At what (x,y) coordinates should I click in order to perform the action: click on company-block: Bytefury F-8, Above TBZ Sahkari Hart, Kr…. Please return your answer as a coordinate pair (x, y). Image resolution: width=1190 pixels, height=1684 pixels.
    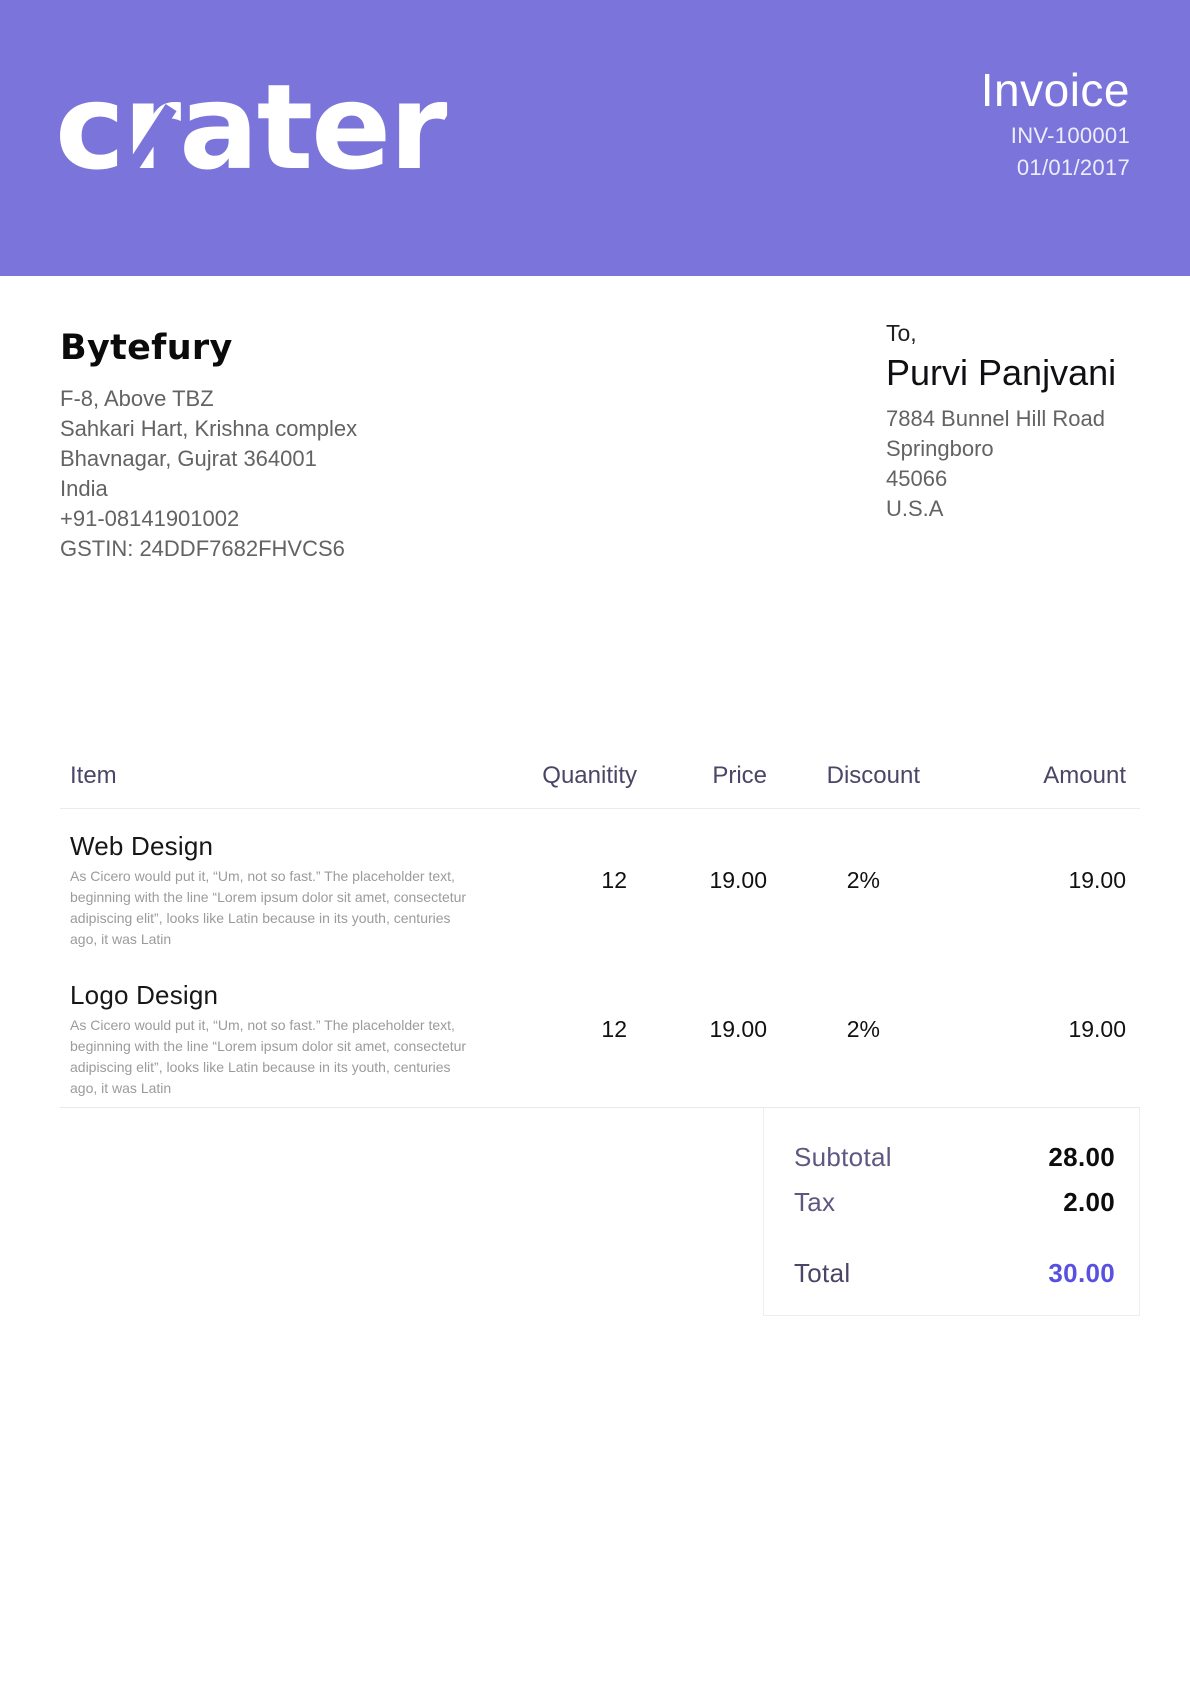
    Looking at the image, I should click on (595, 446).